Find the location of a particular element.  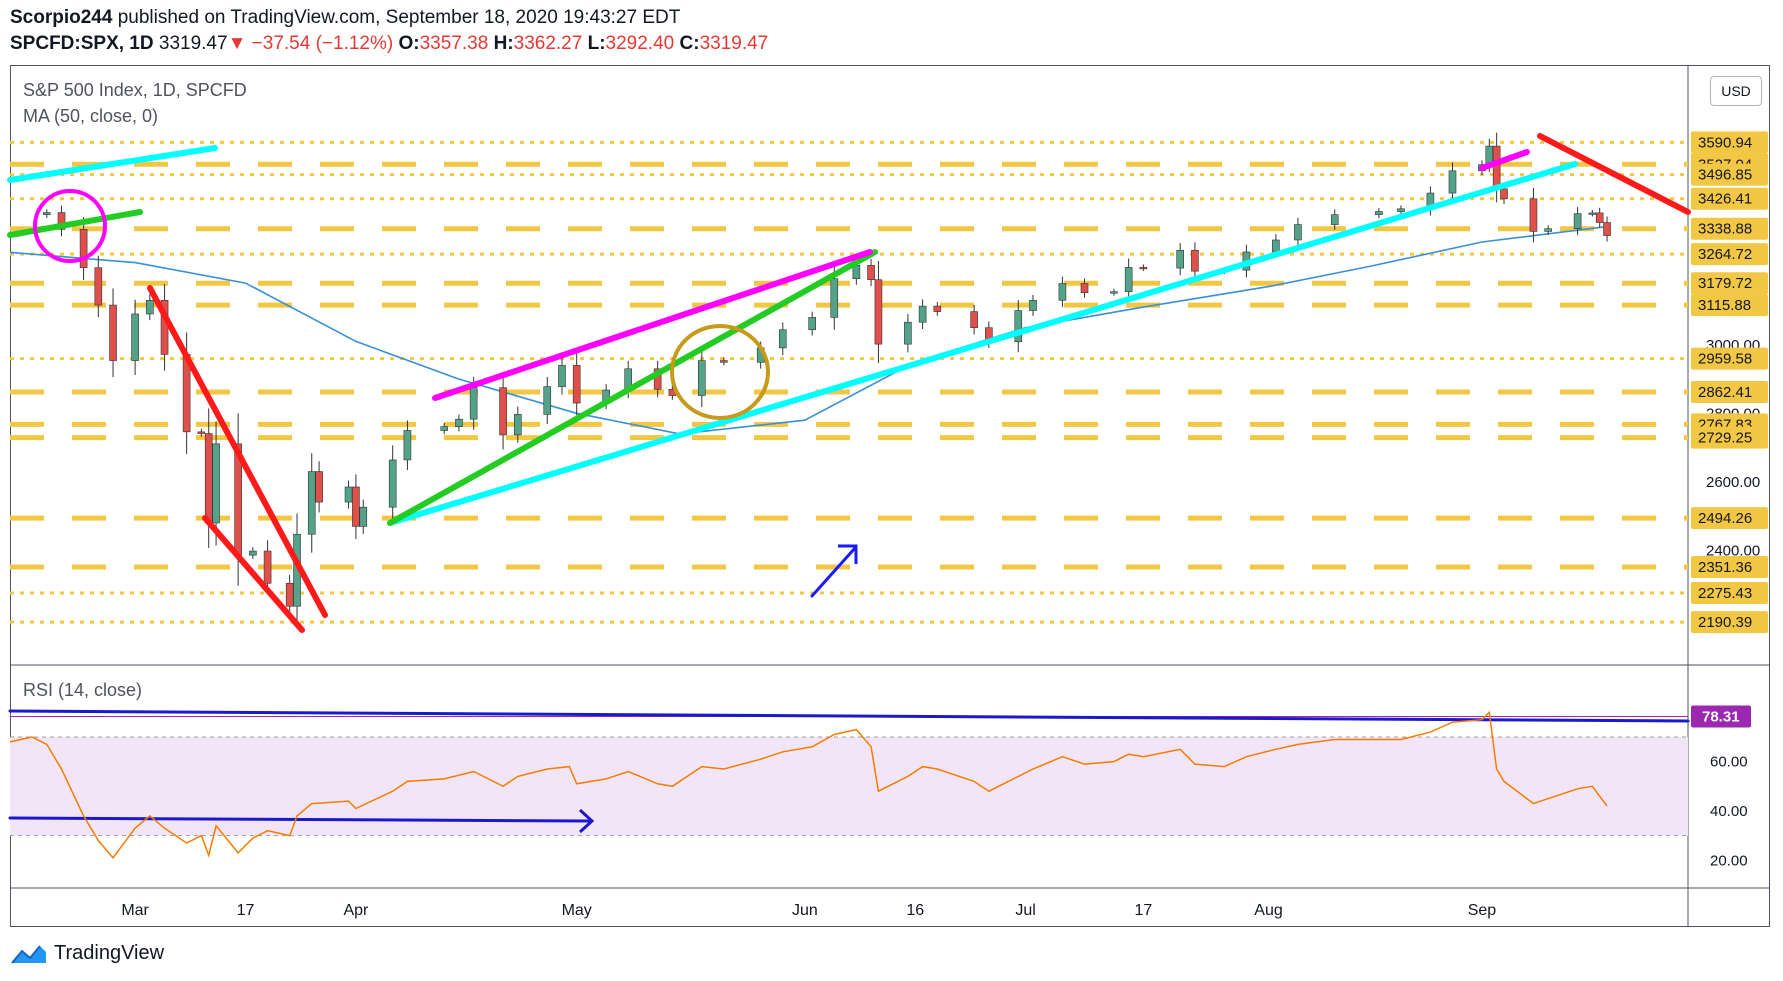

magenta-trendline-sep is located at coordinates (1504, 160).